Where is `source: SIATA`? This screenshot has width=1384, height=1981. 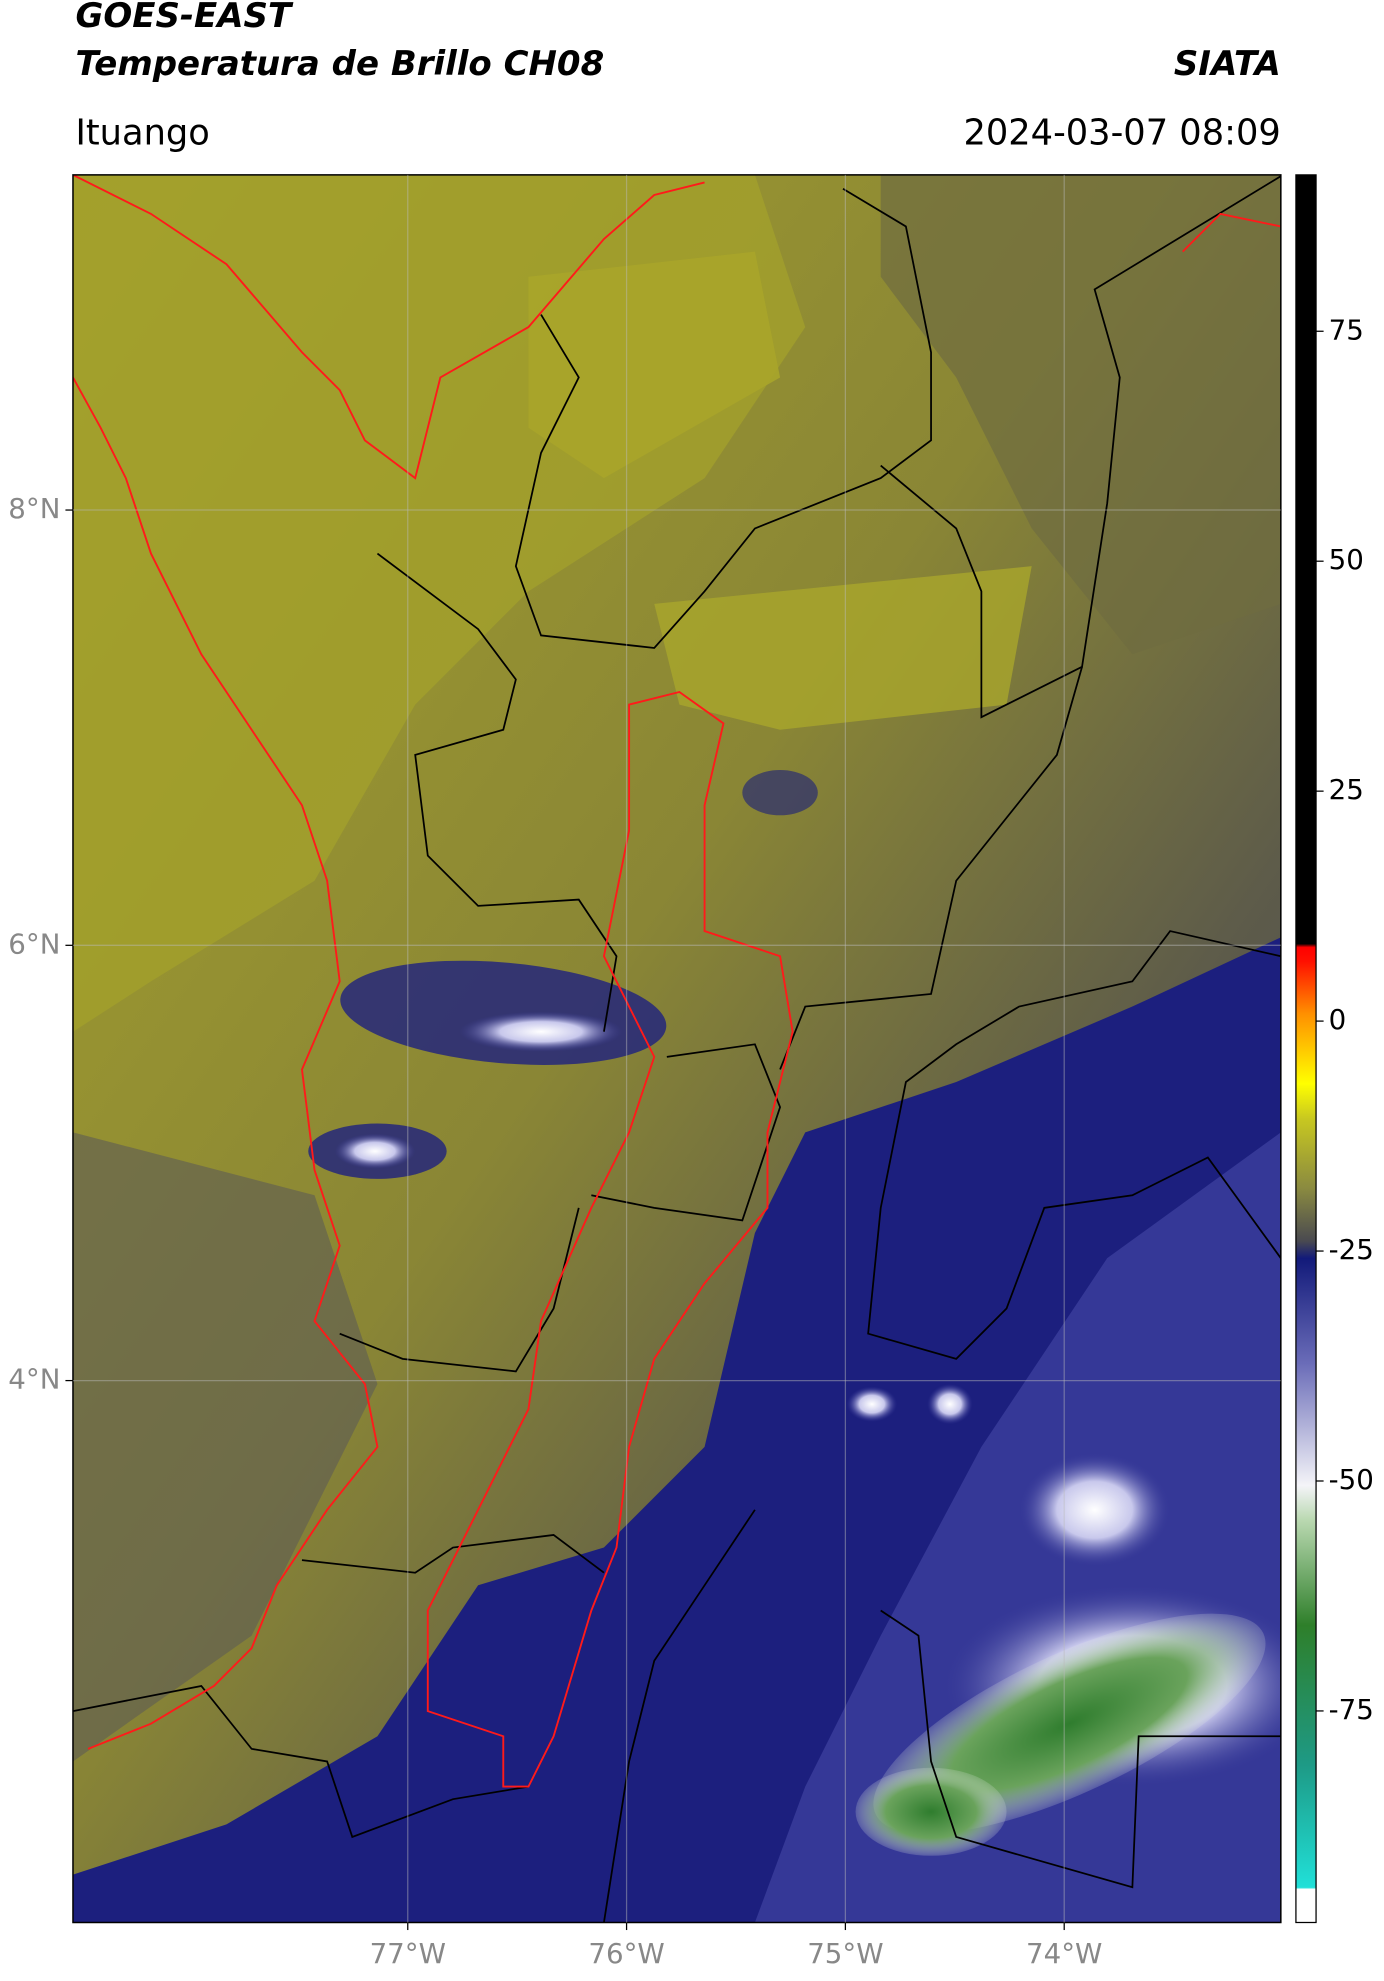 source: SIATA is located at coordinates (1227, 64).